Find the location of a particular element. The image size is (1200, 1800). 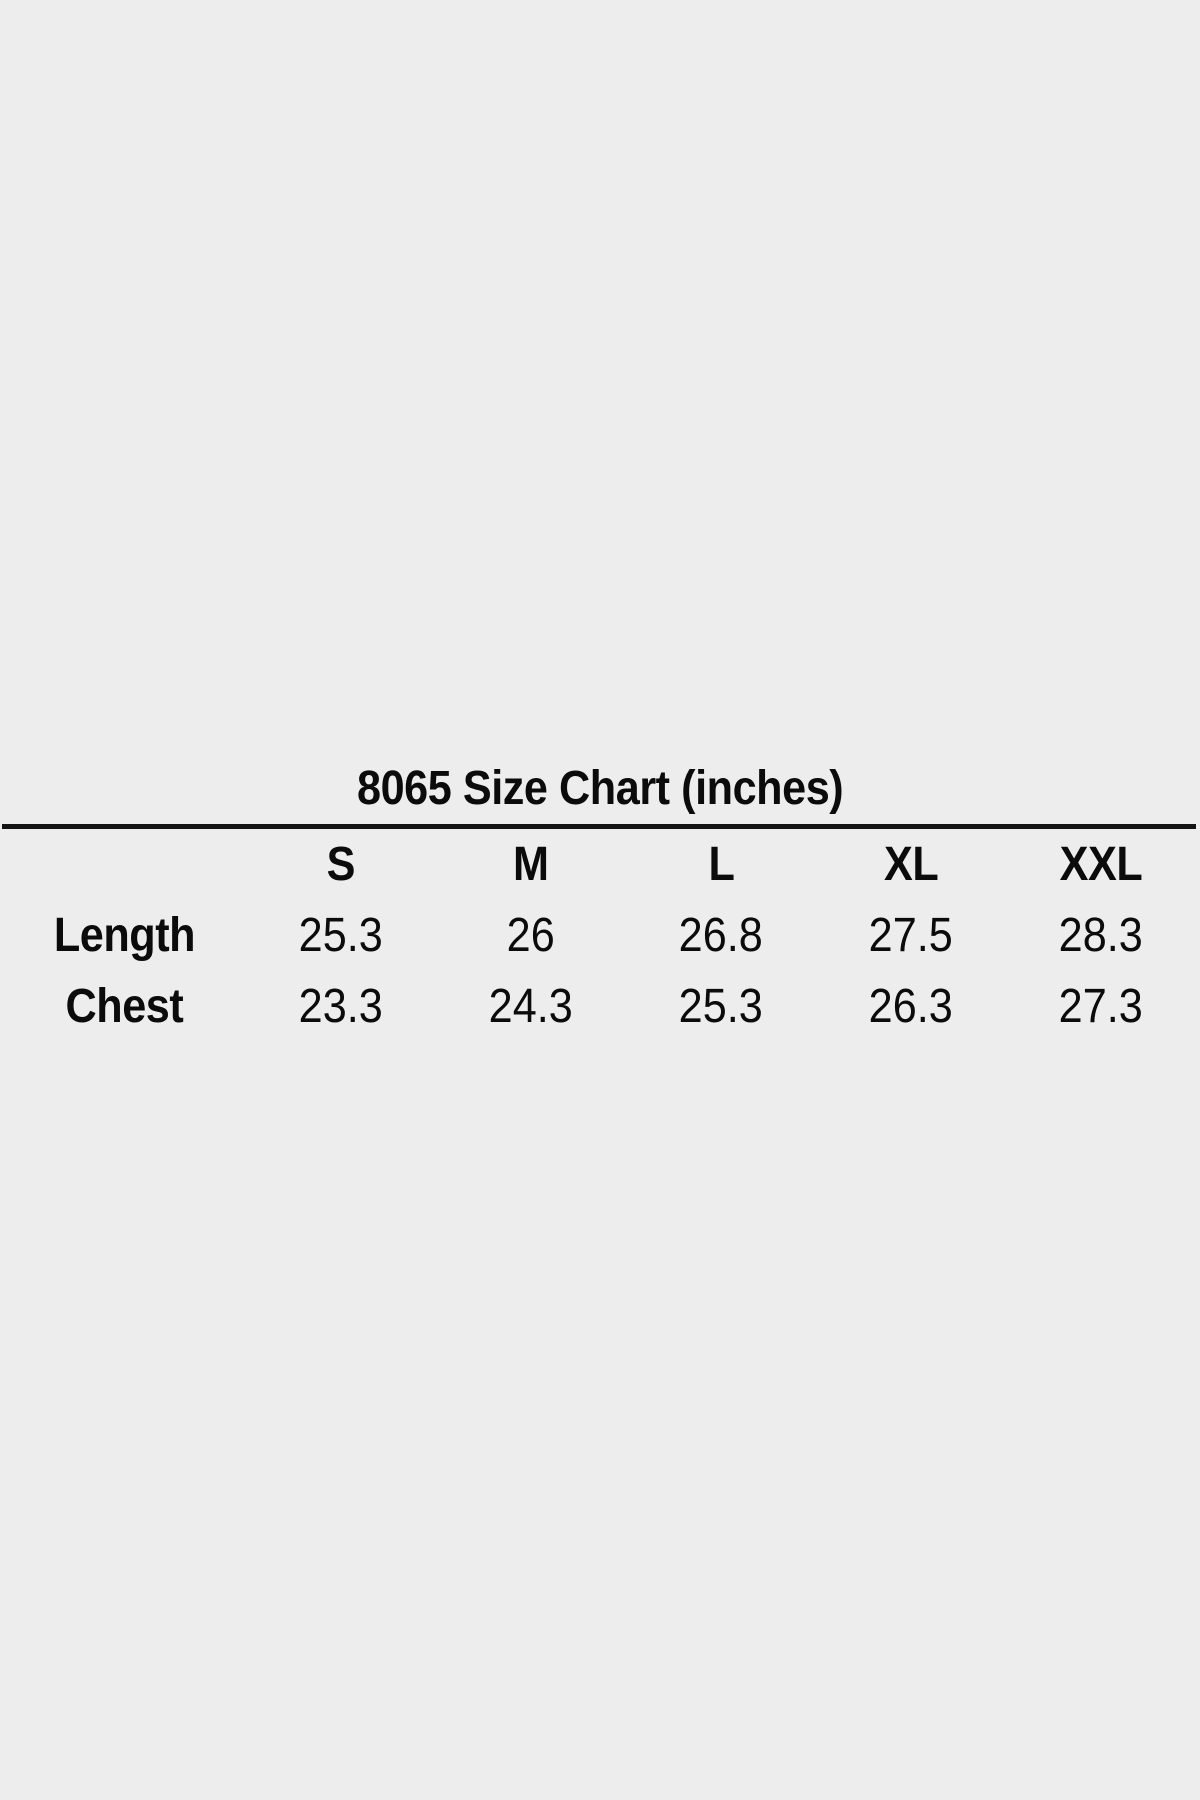

length-value-xl: 27.5 is located at coordinates (911, 936).